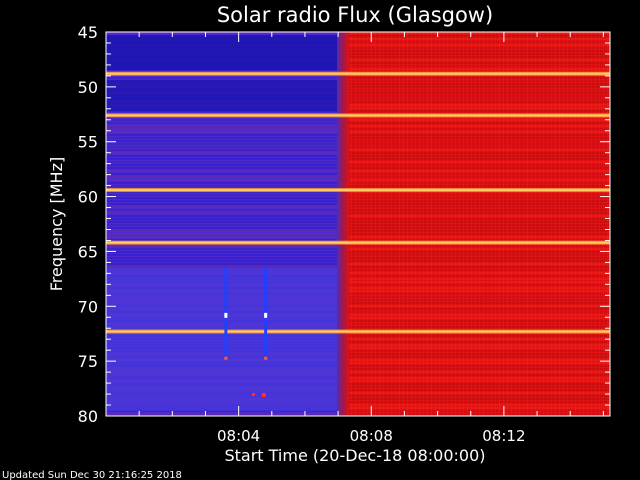 The width and height of the screenshot is (640, 480). Describe the element at coordinates (88, 361) in the screenshot. I see `y-tick-label: 75` at that location.